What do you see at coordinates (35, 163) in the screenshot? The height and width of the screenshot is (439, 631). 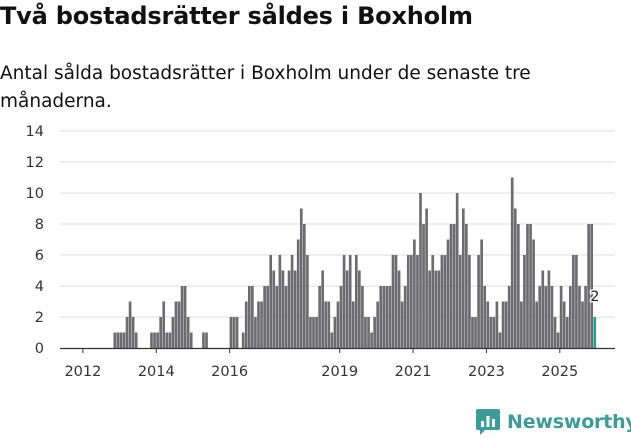 I see `y-tick-label: 12` at bounding box center [35, 163].